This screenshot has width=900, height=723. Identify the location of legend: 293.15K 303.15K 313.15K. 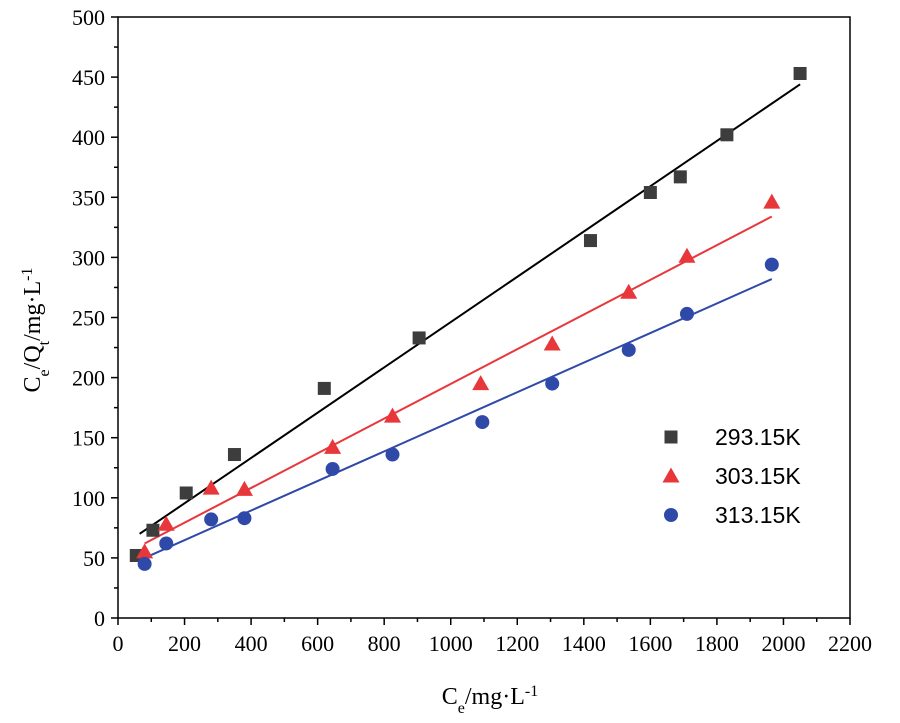
(731, 476).